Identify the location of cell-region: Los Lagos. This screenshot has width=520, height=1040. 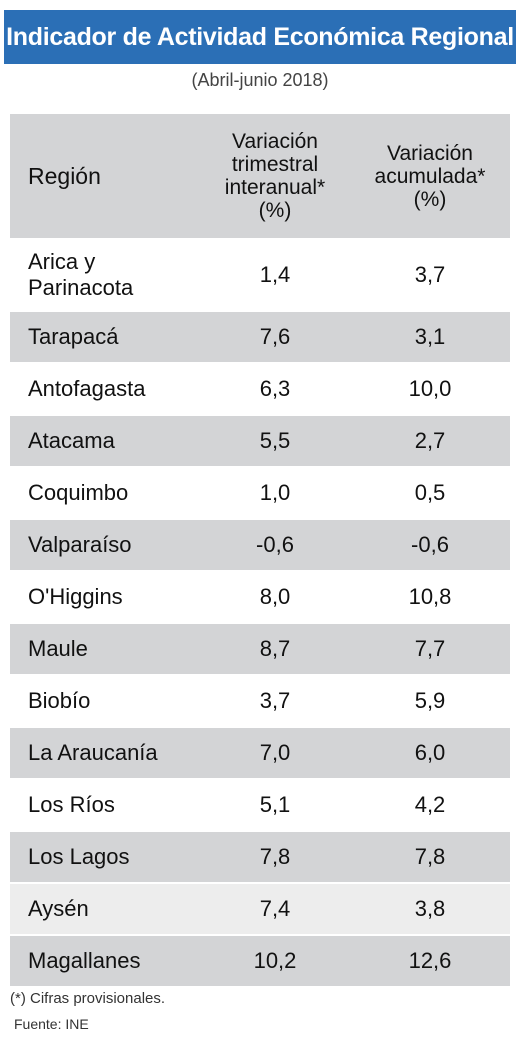
(79, 856).